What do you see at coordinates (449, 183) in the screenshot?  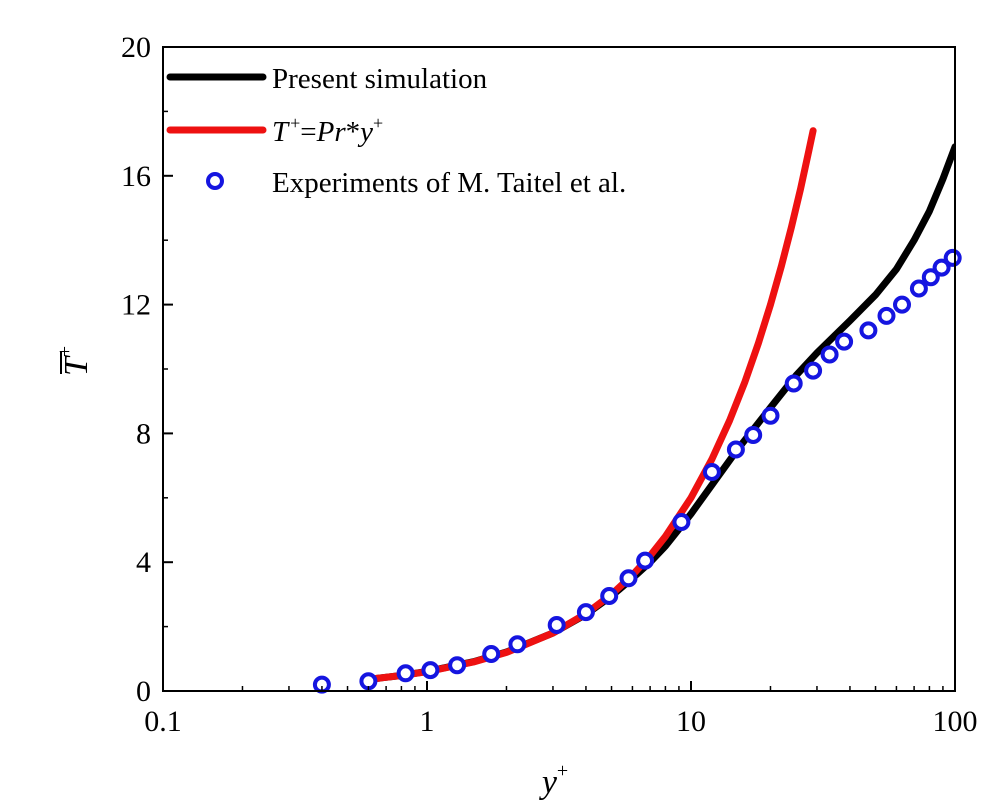 I see `legend-label-experiments: Experiments of M. Taitel et al.` at bounding box center [449, 183].